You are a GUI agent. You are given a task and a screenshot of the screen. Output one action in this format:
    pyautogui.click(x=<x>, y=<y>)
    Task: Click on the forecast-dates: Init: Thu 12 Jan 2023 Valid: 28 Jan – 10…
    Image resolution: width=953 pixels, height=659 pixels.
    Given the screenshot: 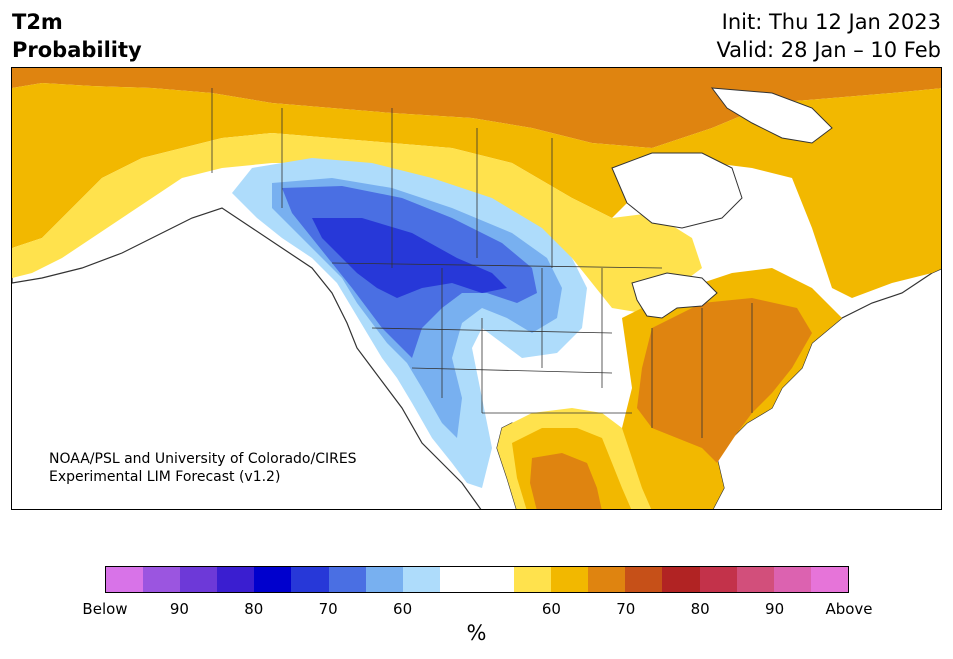 What is the action you would take?
    pyautogui.click(x=828, y=36)
    